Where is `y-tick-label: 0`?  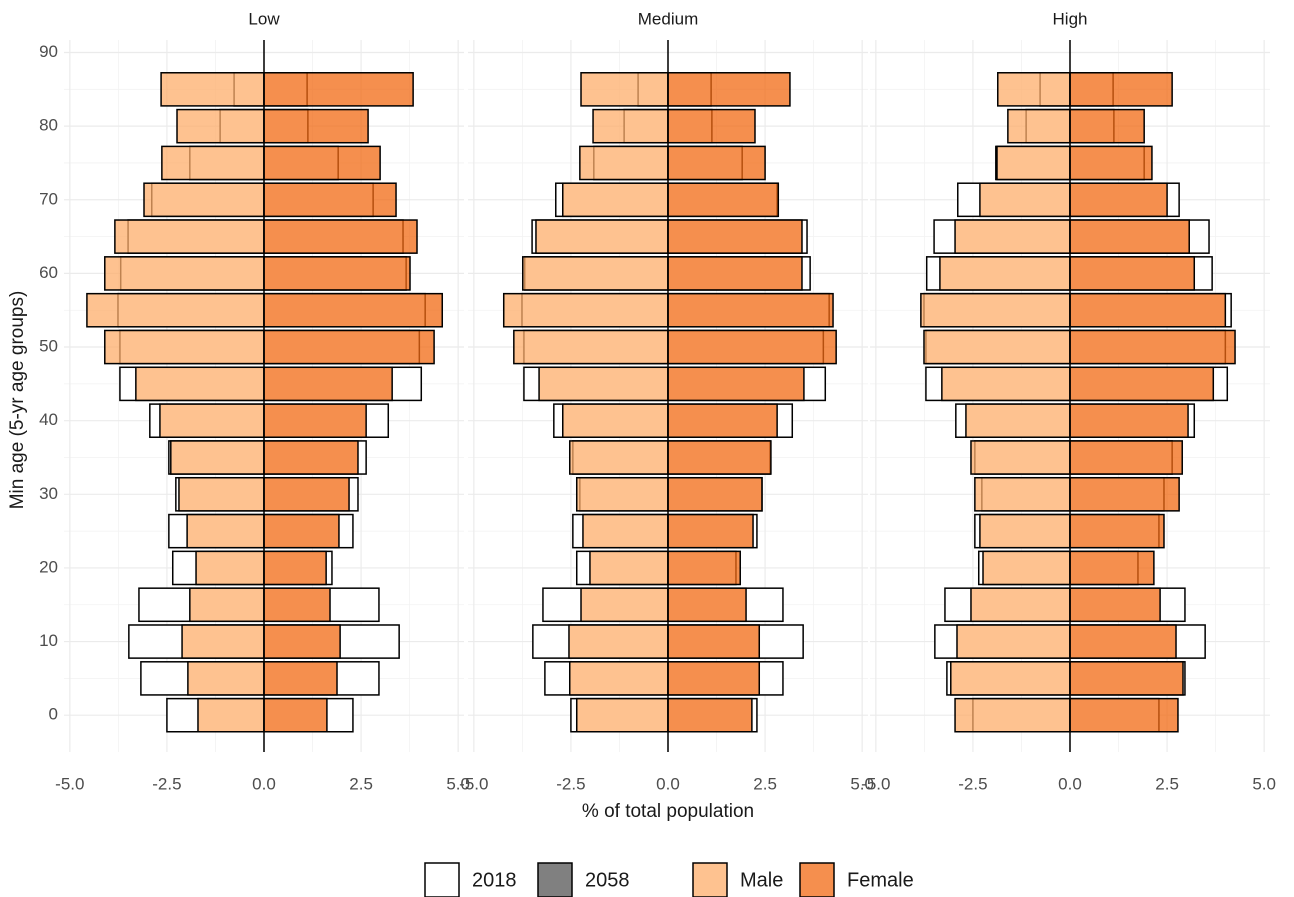 y-tick-label: 0 is located at coordinates (53, 714).